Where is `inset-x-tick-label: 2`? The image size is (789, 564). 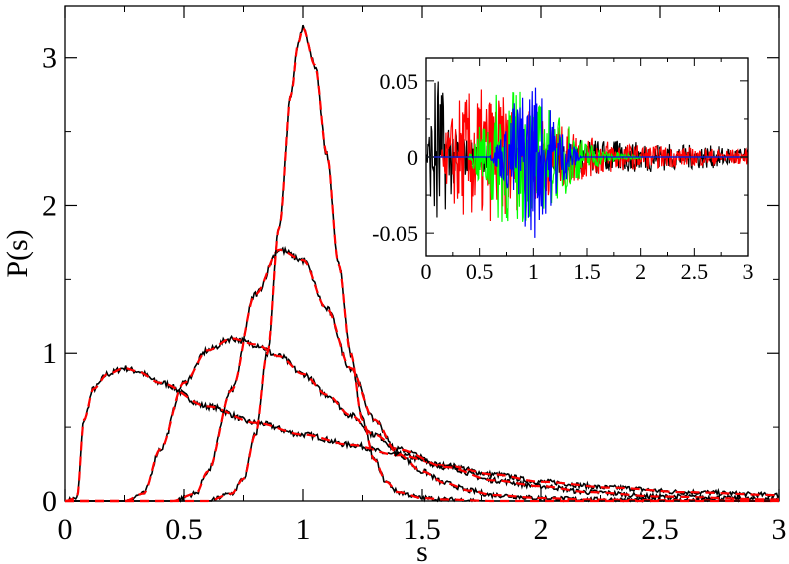 inset-x-tick-label: 2 is located at coordinates (640, 271).